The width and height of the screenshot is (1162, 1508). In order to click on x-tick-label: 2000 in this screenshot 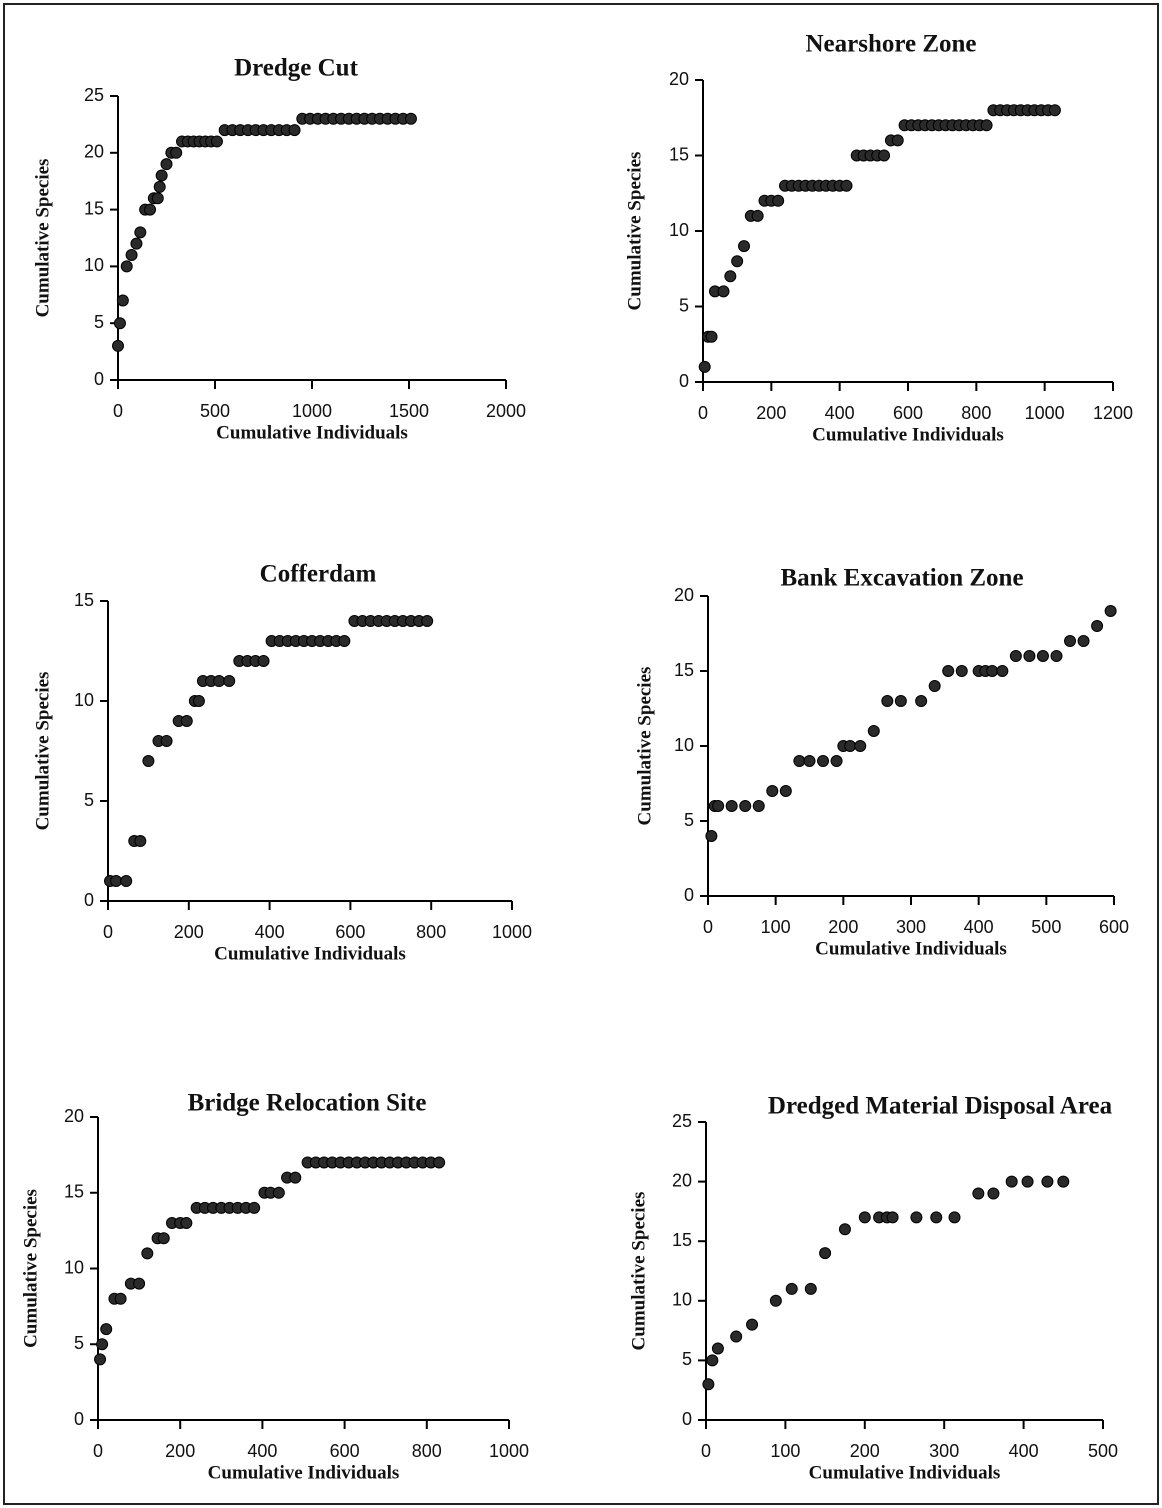, I will do `click(506, 411)`.